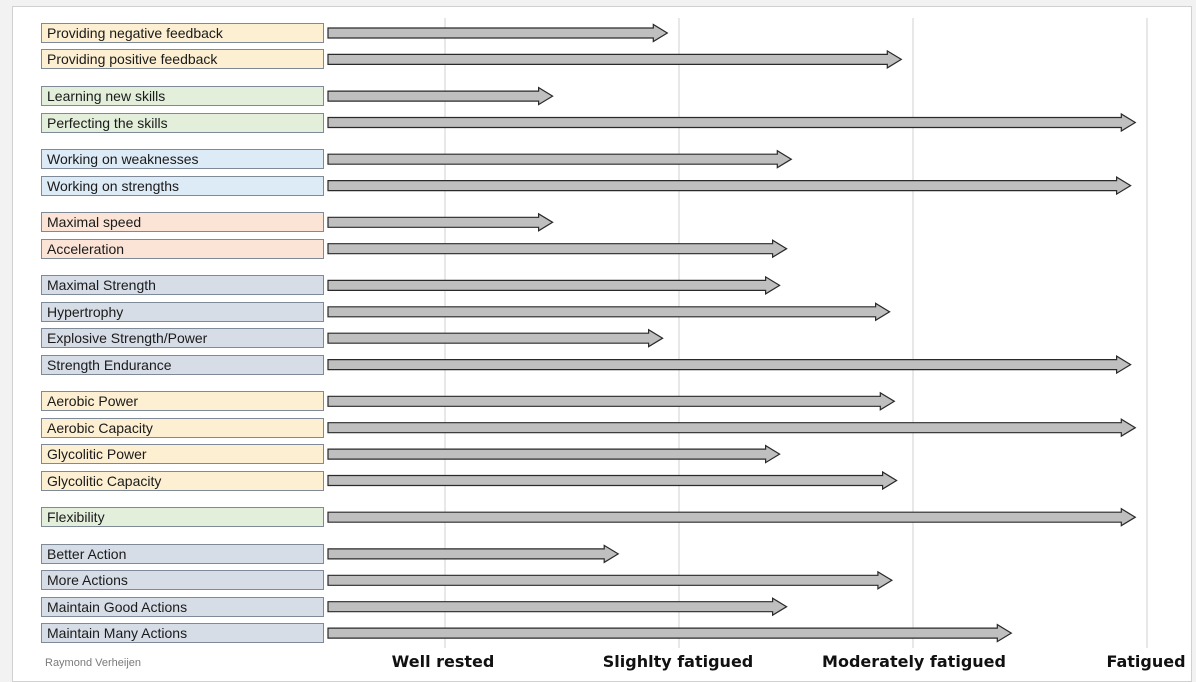  Describe the element at coordinates (182, 480) in the screenshot. I see `activity-label: Glycolitic Capacity` at that location.